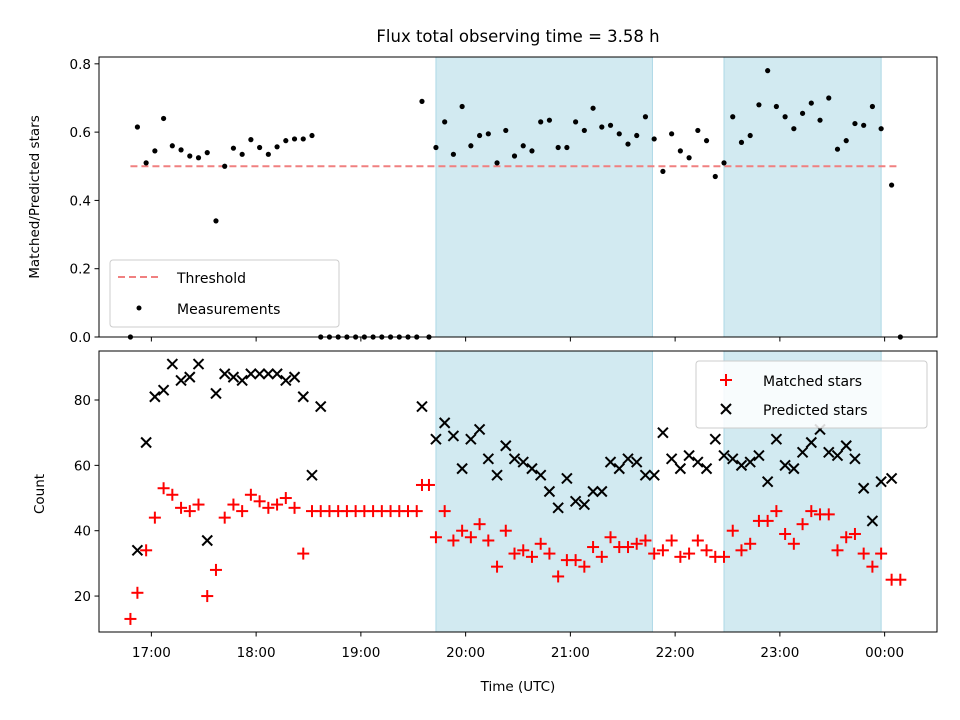  Describe the element at coordinates (517, 36) in the screenshot. I see `chart-title: Flux total observing time = 3.58 h` at that location.